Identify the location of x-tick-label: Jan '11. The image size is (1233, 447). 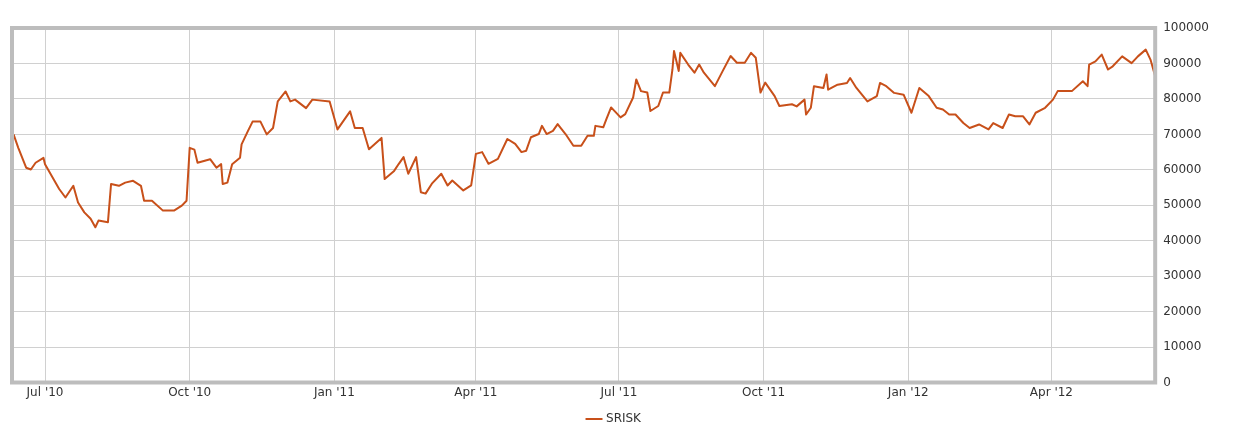
(333, 391).